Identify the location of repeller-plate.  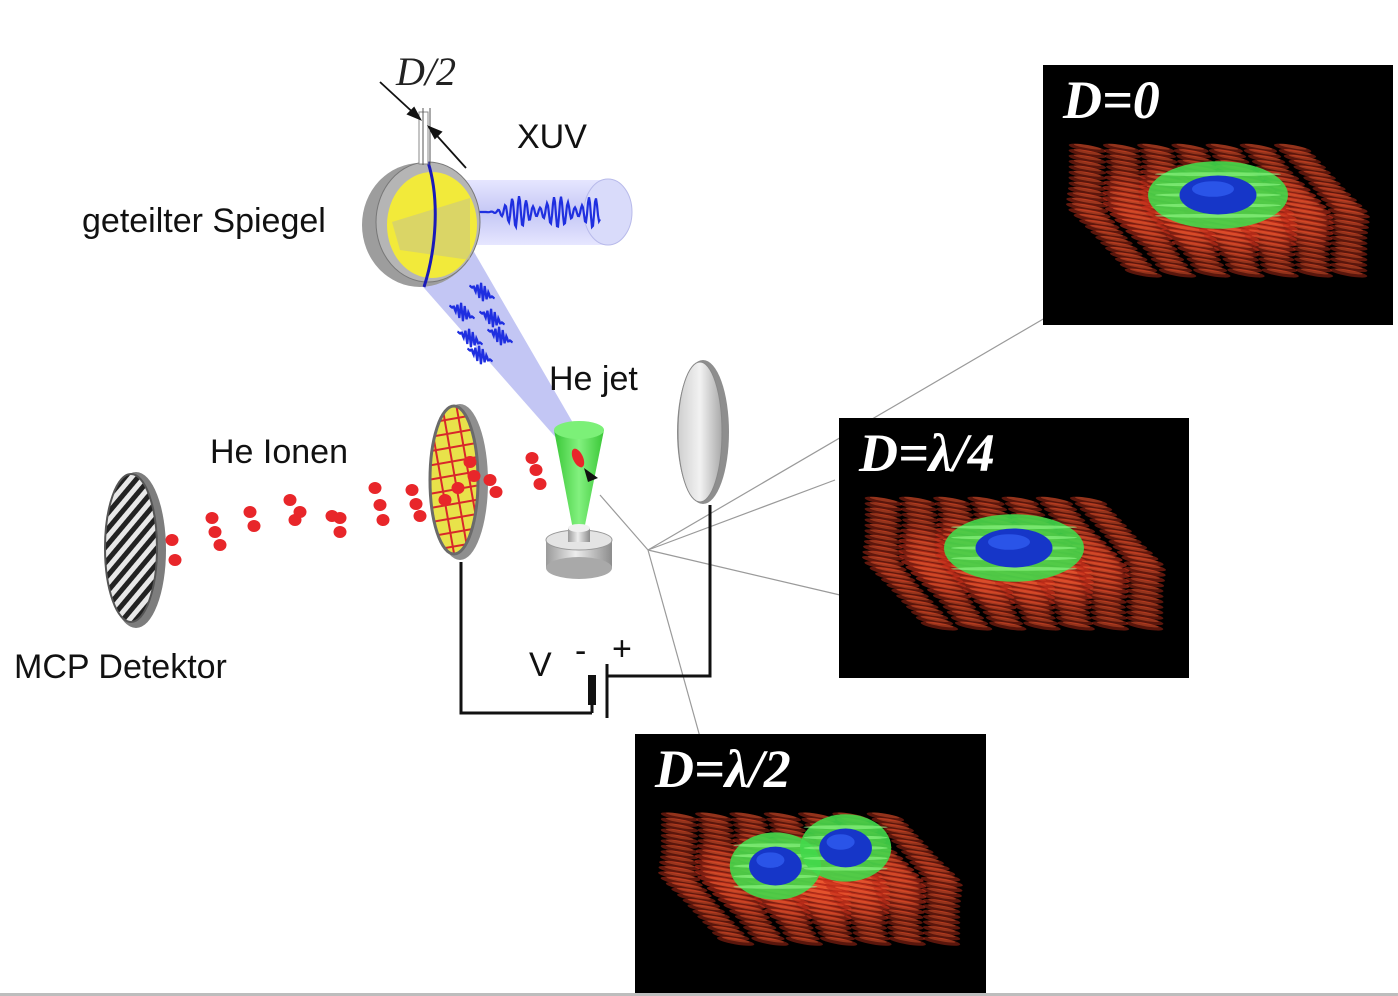
(703, 432).